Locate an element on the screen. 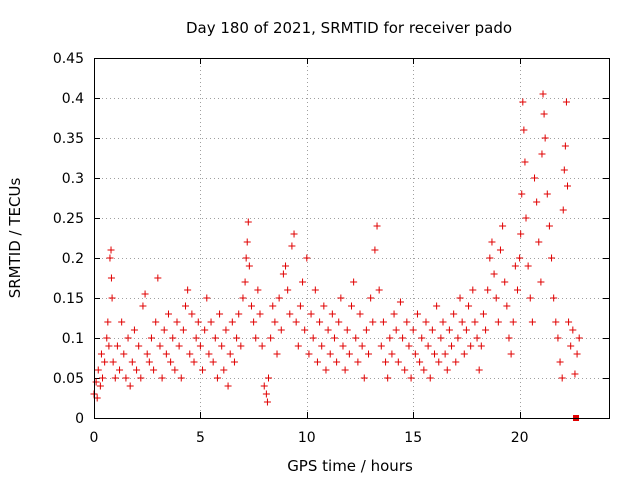 This screenshot has width=640, height=480. x-tick-label: 5 is located at coordinates (200, 438).